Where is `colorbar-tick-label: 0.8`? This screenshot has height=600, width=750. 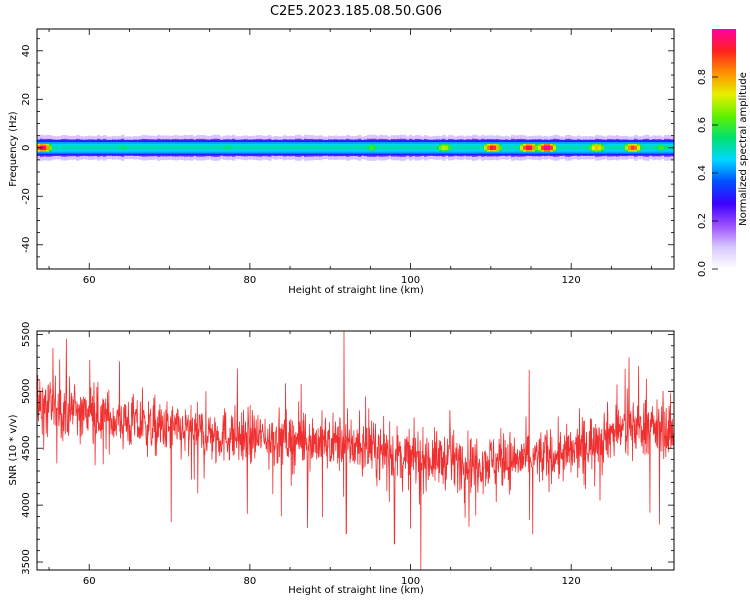 colorbar-tick-label: 0.8 is located at coordinates (702, 77).